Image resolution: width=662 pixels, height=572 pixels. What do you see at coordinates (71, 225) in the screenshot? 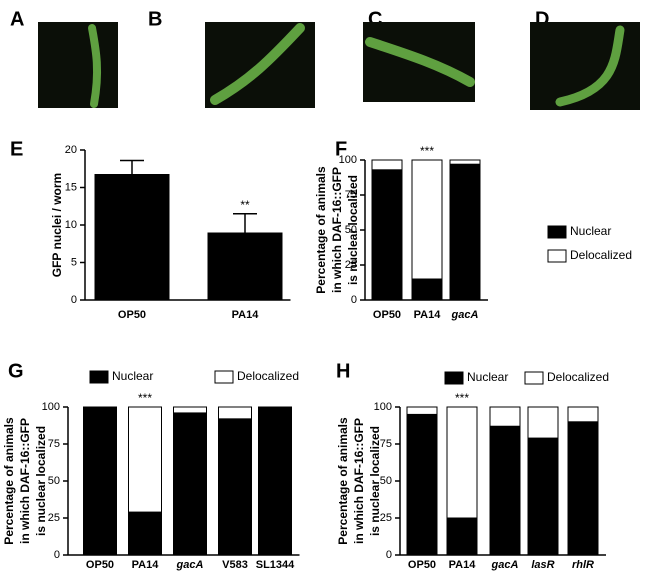
I see `y-tick-label: 10` at bounding box center [71, 225].